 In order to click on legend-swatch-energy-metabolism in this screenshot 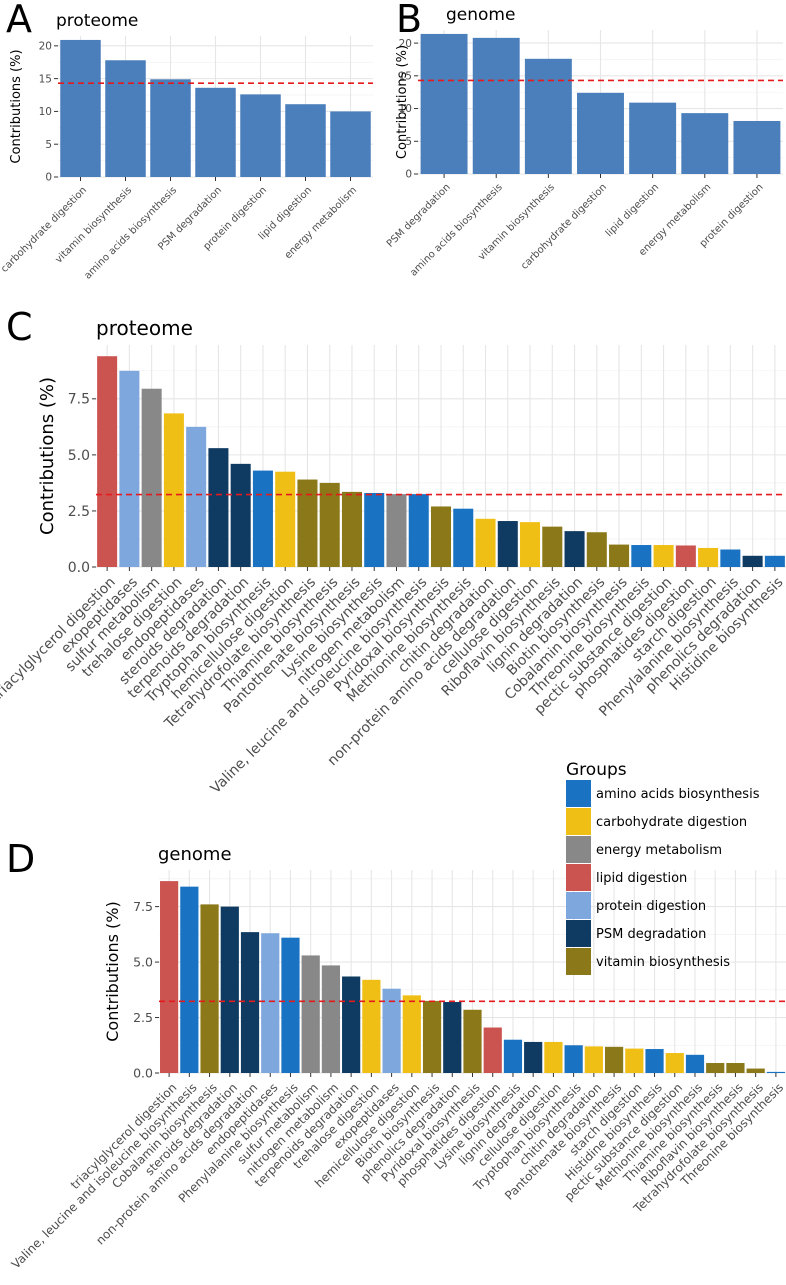, I will do `click(578, 849)`.